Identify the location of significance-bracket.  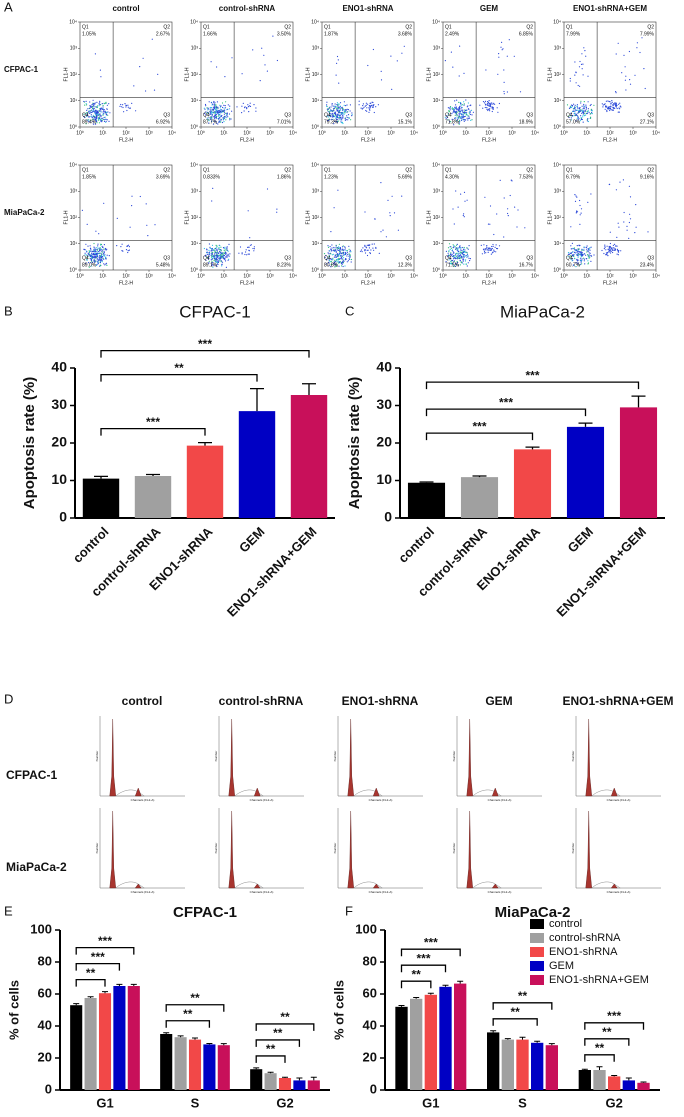
(423, 968).